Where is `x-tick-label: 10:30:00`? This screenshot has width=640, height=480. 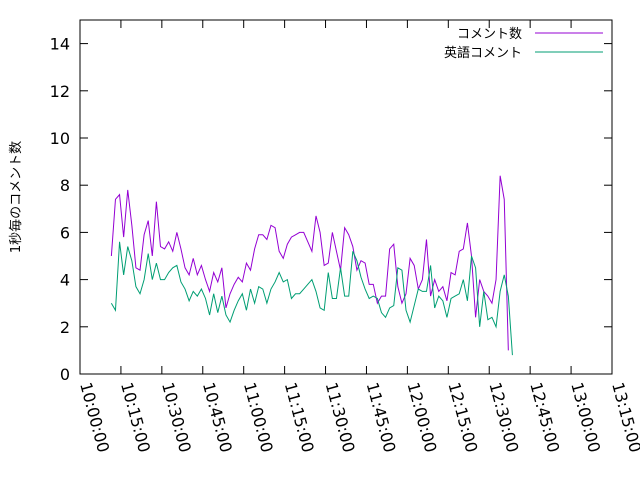
x-tick-label: 10:30:00 is located at coordinates (176, 417).